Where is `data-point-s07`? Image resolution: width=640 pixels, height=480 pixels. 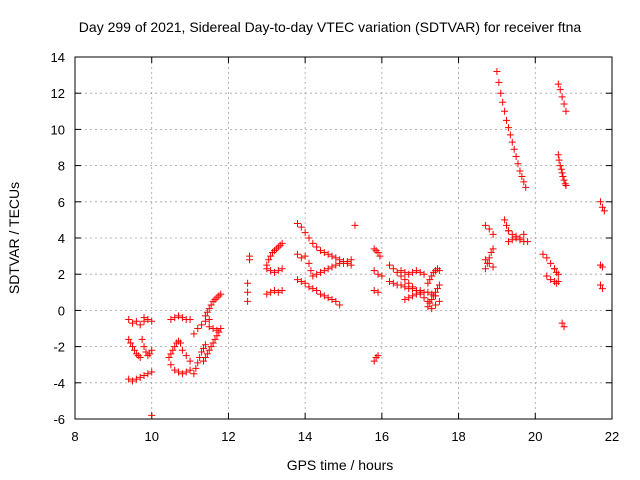 data-point-s07 is located at coordinates (190, 319).